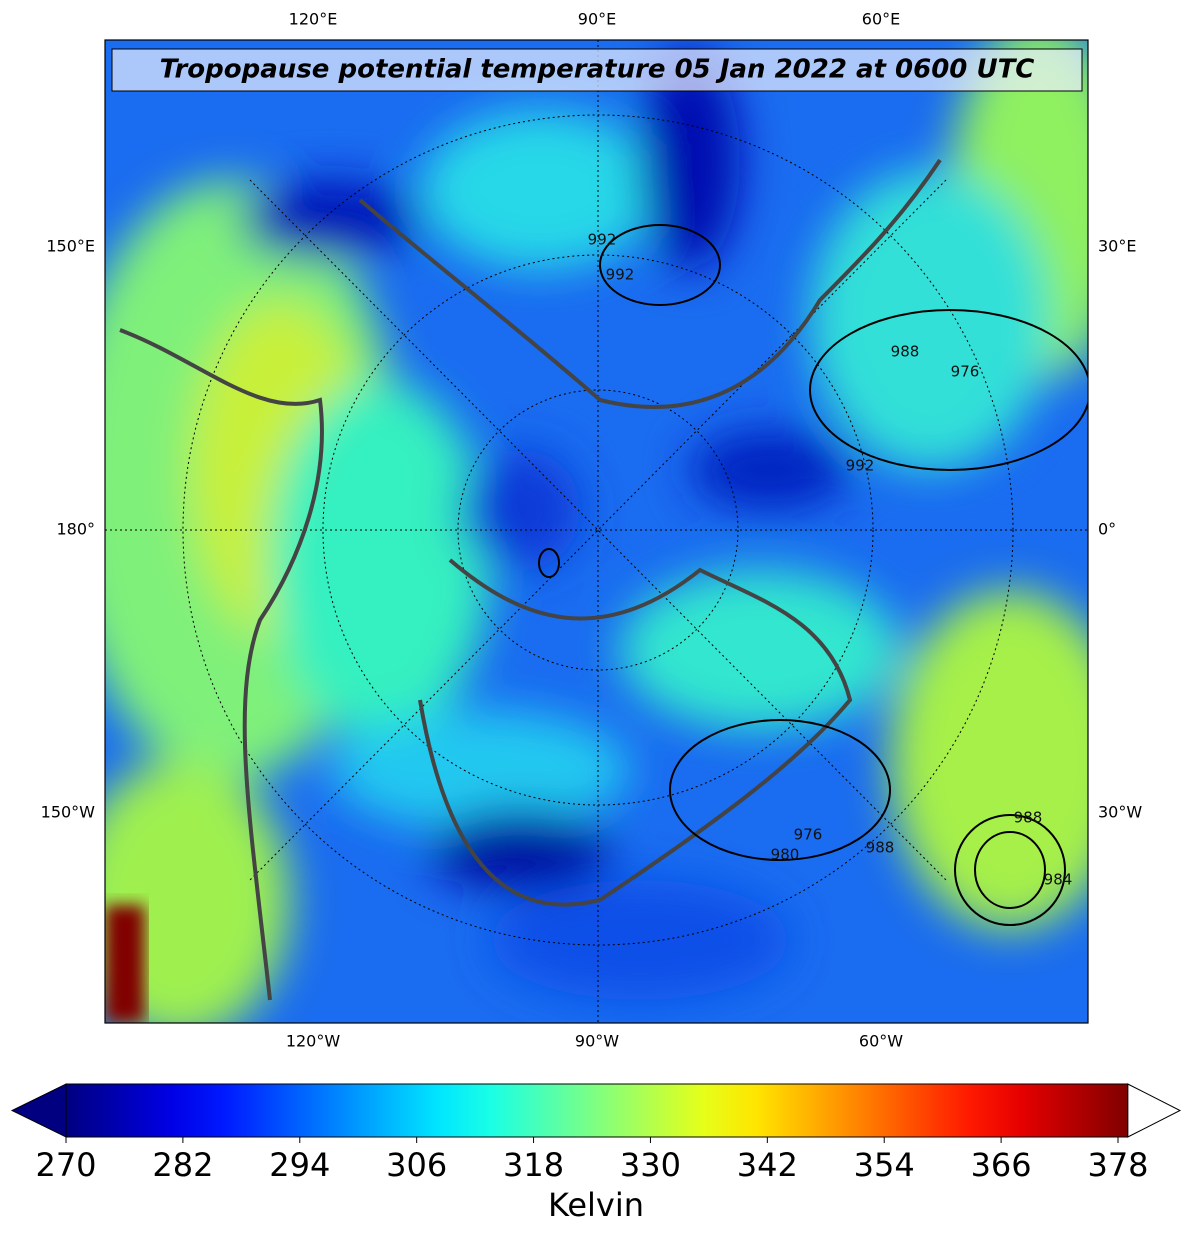  I want to click on lon-label: 30°W, so click(1120, 812).